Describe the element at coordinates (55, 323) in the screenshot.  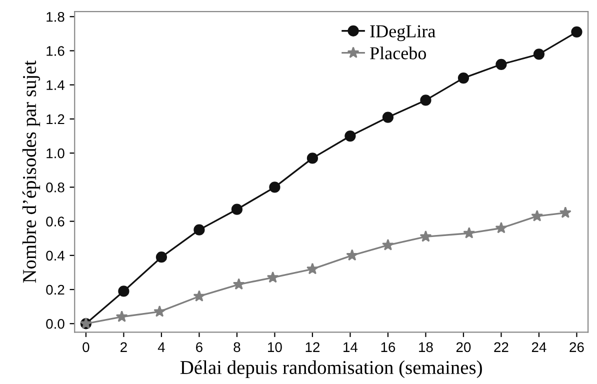
I see `y-tick-label: 0.0` at that location.